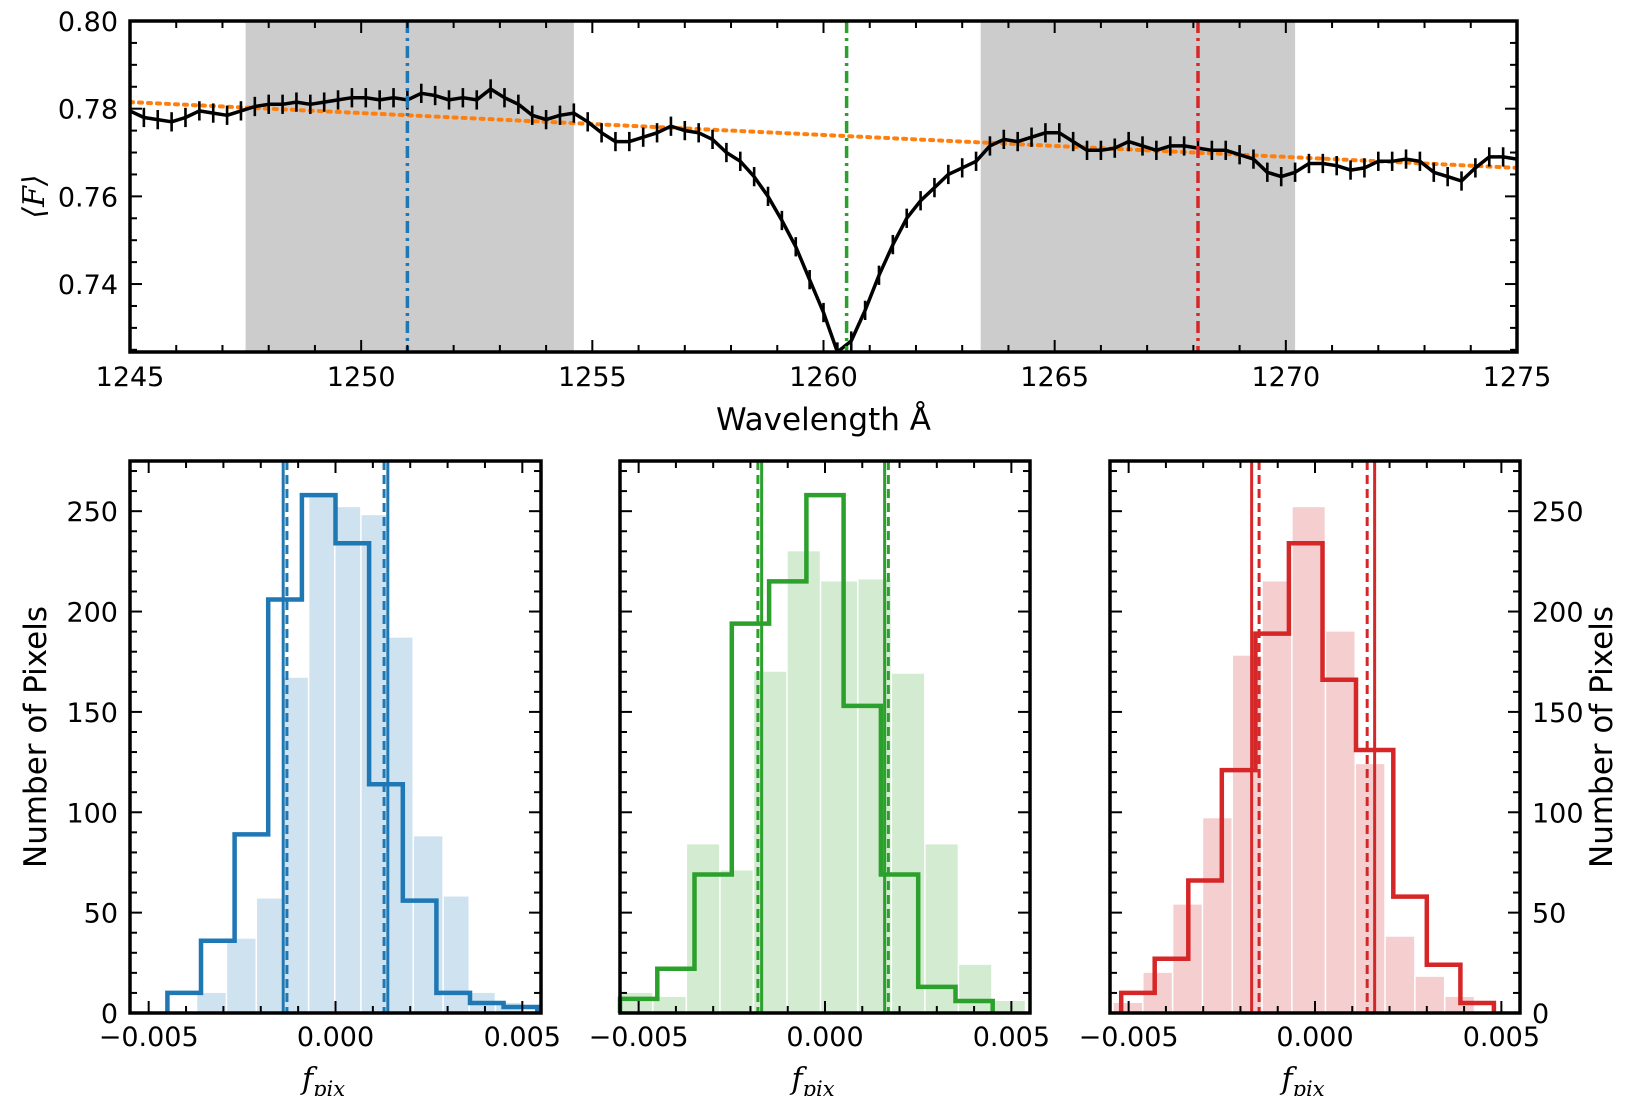  Describe the element at coordinates (823, 420) in the screenshot. I see `x-axis-title: Wavelength Å` at that location.